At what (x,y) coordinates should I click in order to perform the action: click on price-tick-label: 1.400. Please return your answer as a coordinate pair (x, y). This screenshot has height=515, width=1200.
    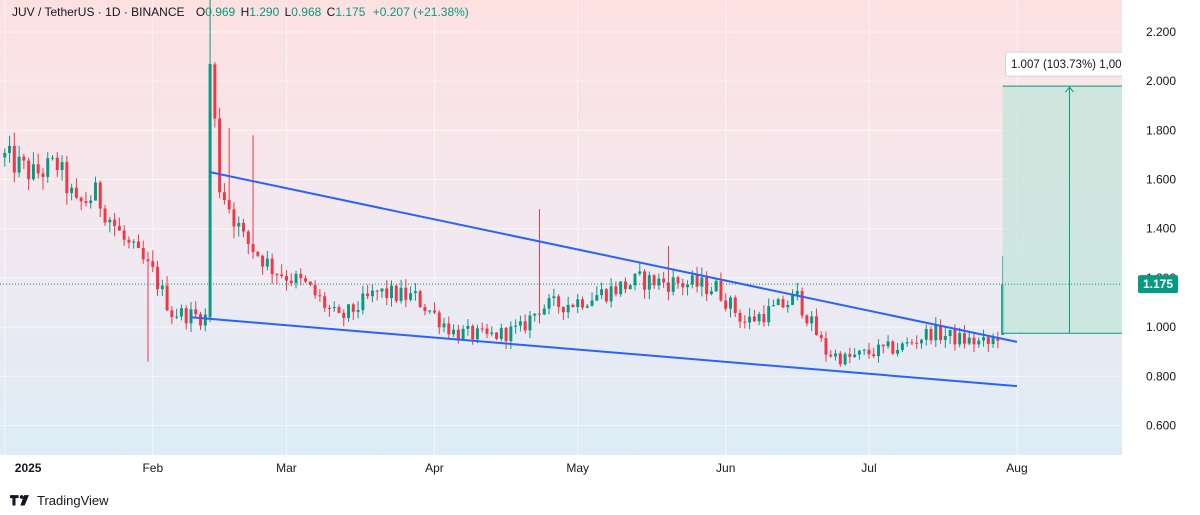
    Looking at the image, I should click on (1161, 229).